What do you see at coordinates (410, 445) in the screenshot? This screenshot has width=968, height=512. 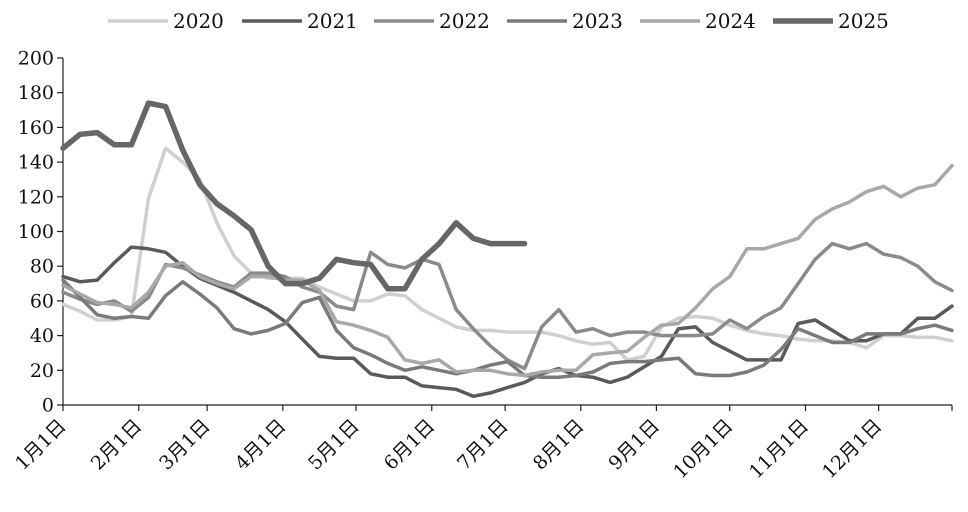 I see `x-tick-label: 6月1日` at bounding box center [410, 445].